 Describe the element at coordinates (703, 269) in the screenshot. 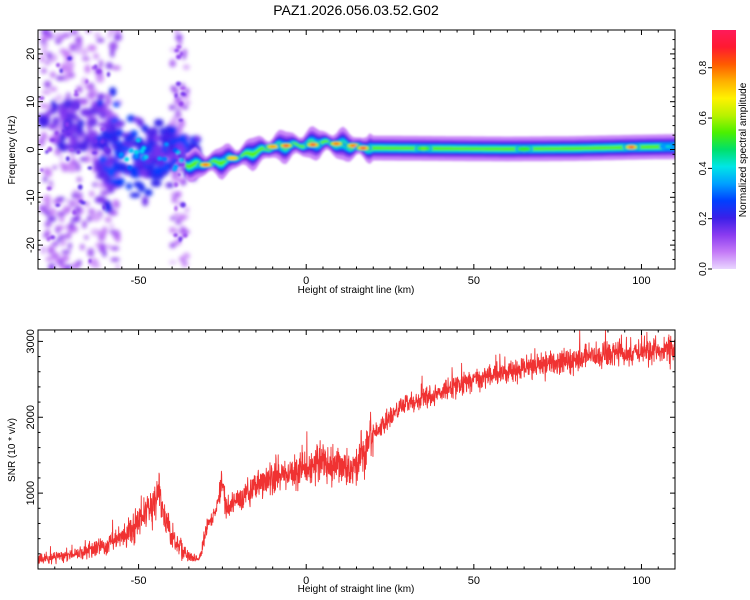

I see `colorbar-tick-label: 0.0` at that location.